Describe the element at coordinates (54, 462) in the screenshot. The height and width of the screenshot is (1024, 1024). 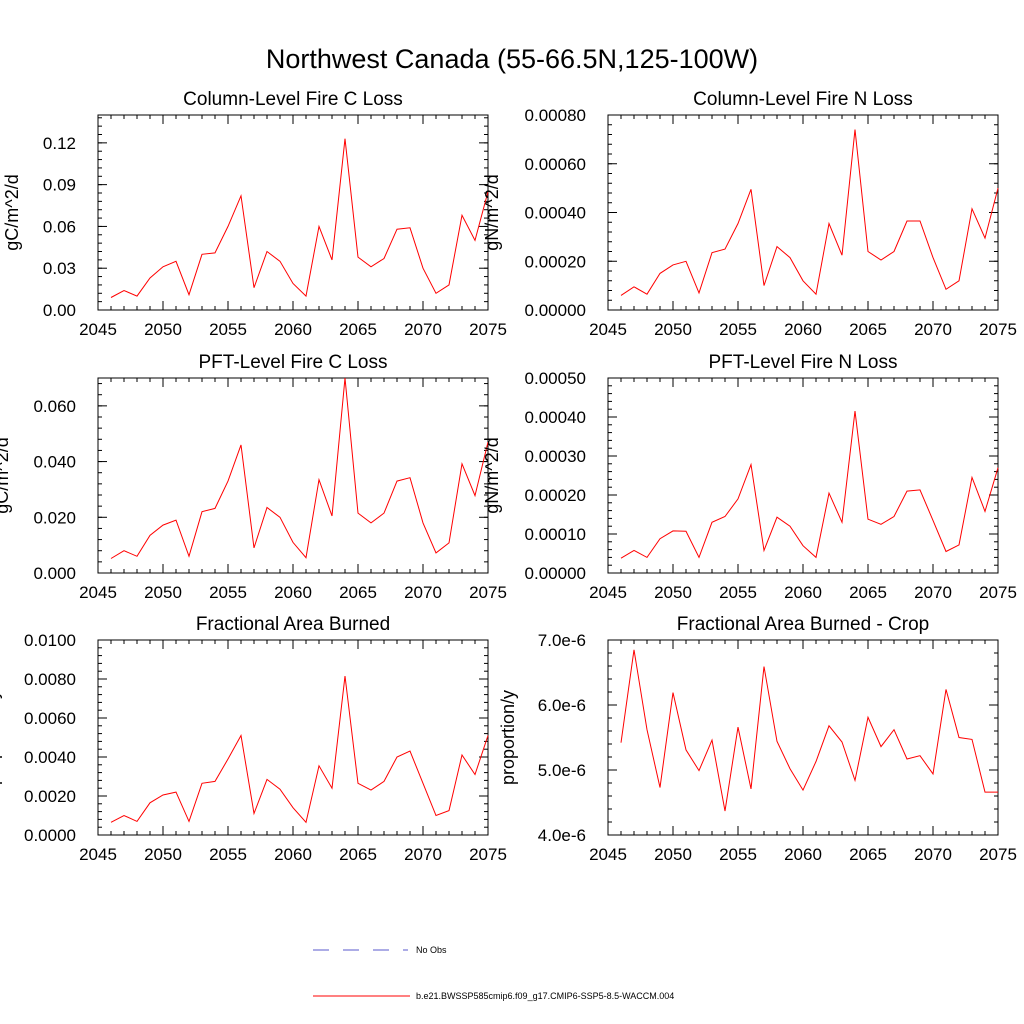
I see `y-tick-label: 0.040` at that location.